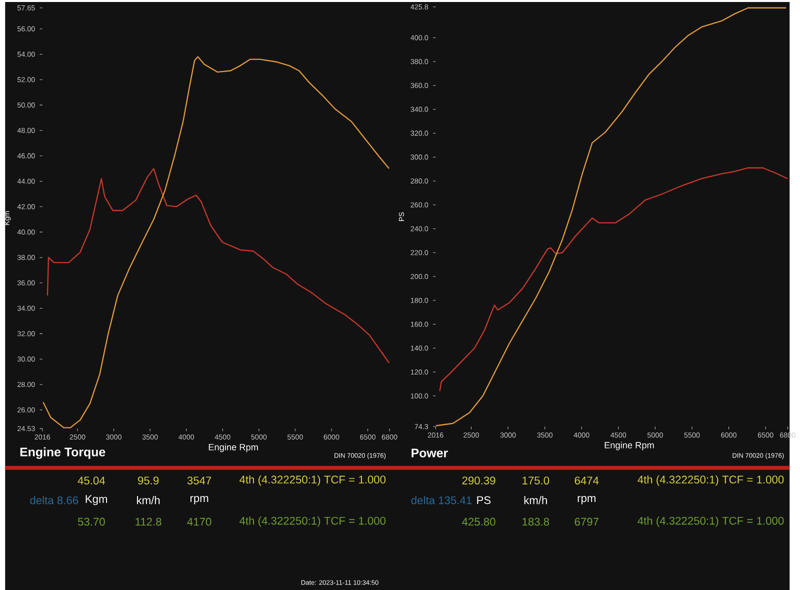 The width and height of the screenshot is (800, 590). I want to click on text: 45.04, so click(92, 480).